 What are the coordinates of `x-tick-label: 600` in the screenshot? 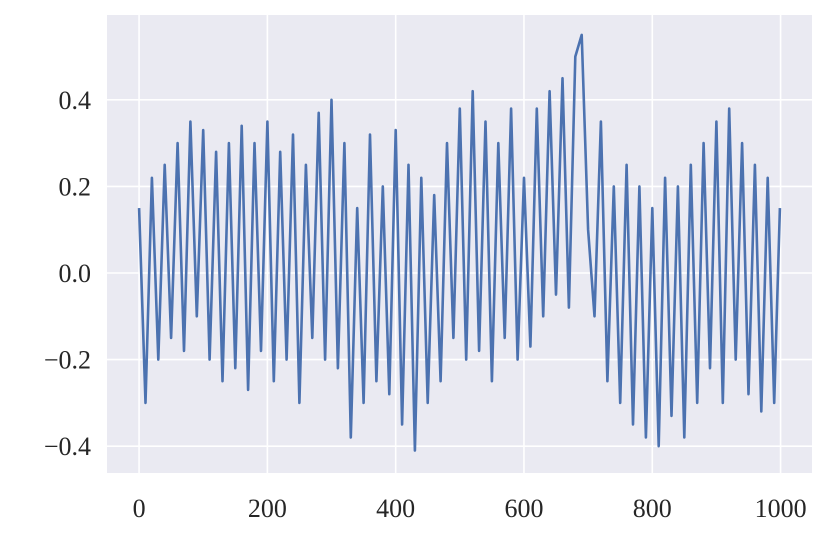 It's located at (523, 508).